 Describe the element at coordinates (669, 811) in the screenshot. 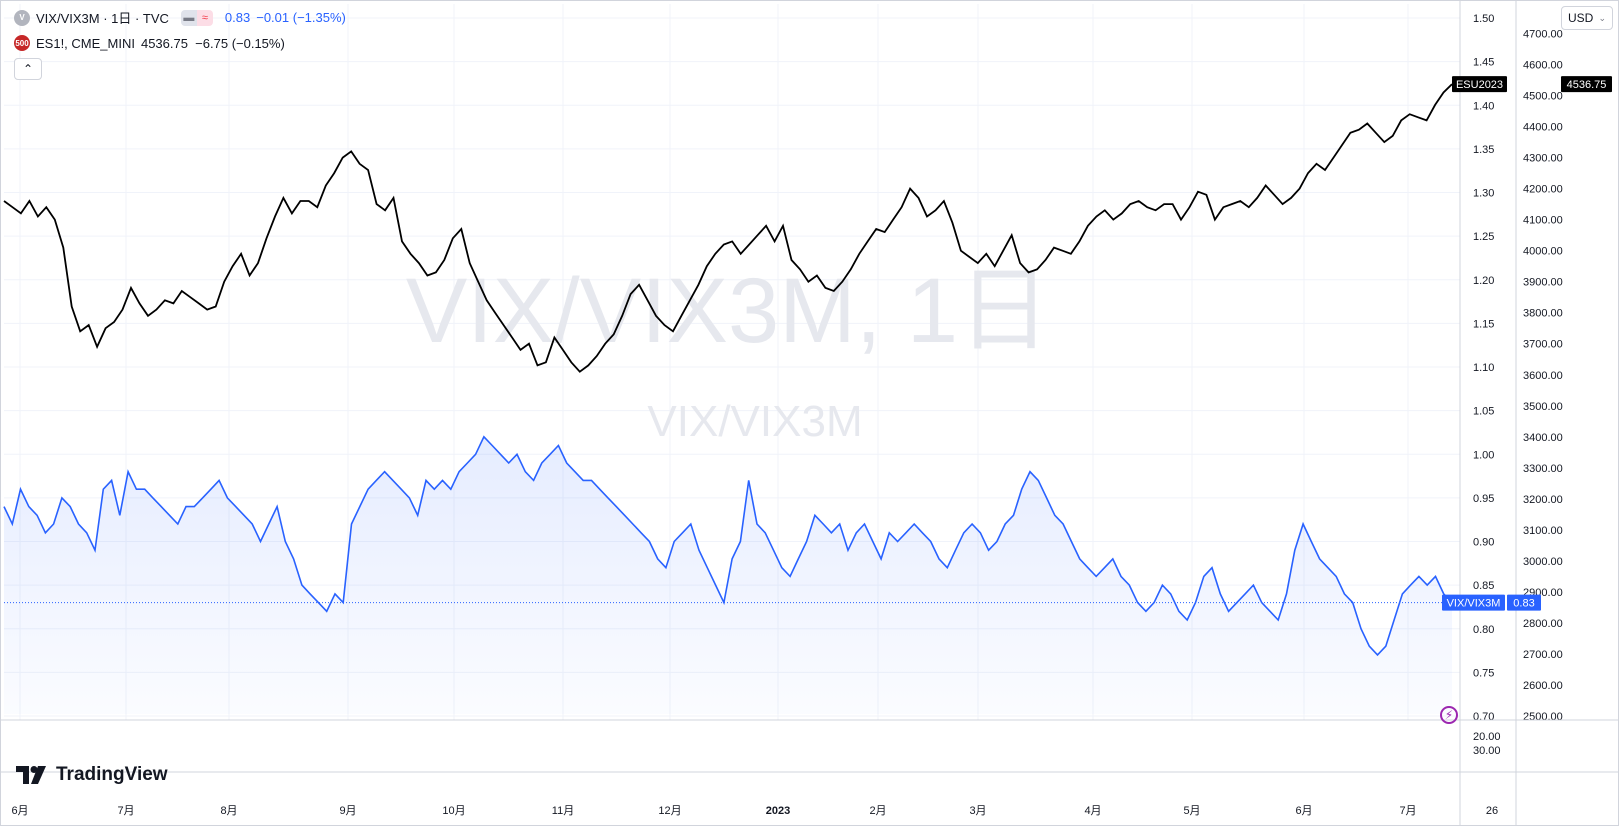

I see `x-axis-tick: 12月` at that location.